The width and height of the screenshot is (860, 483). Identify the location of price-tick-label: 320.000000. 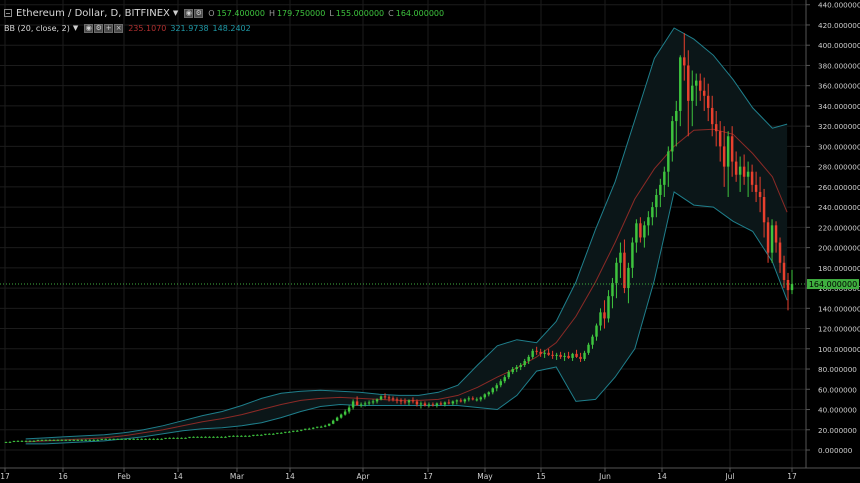
(839, 126).